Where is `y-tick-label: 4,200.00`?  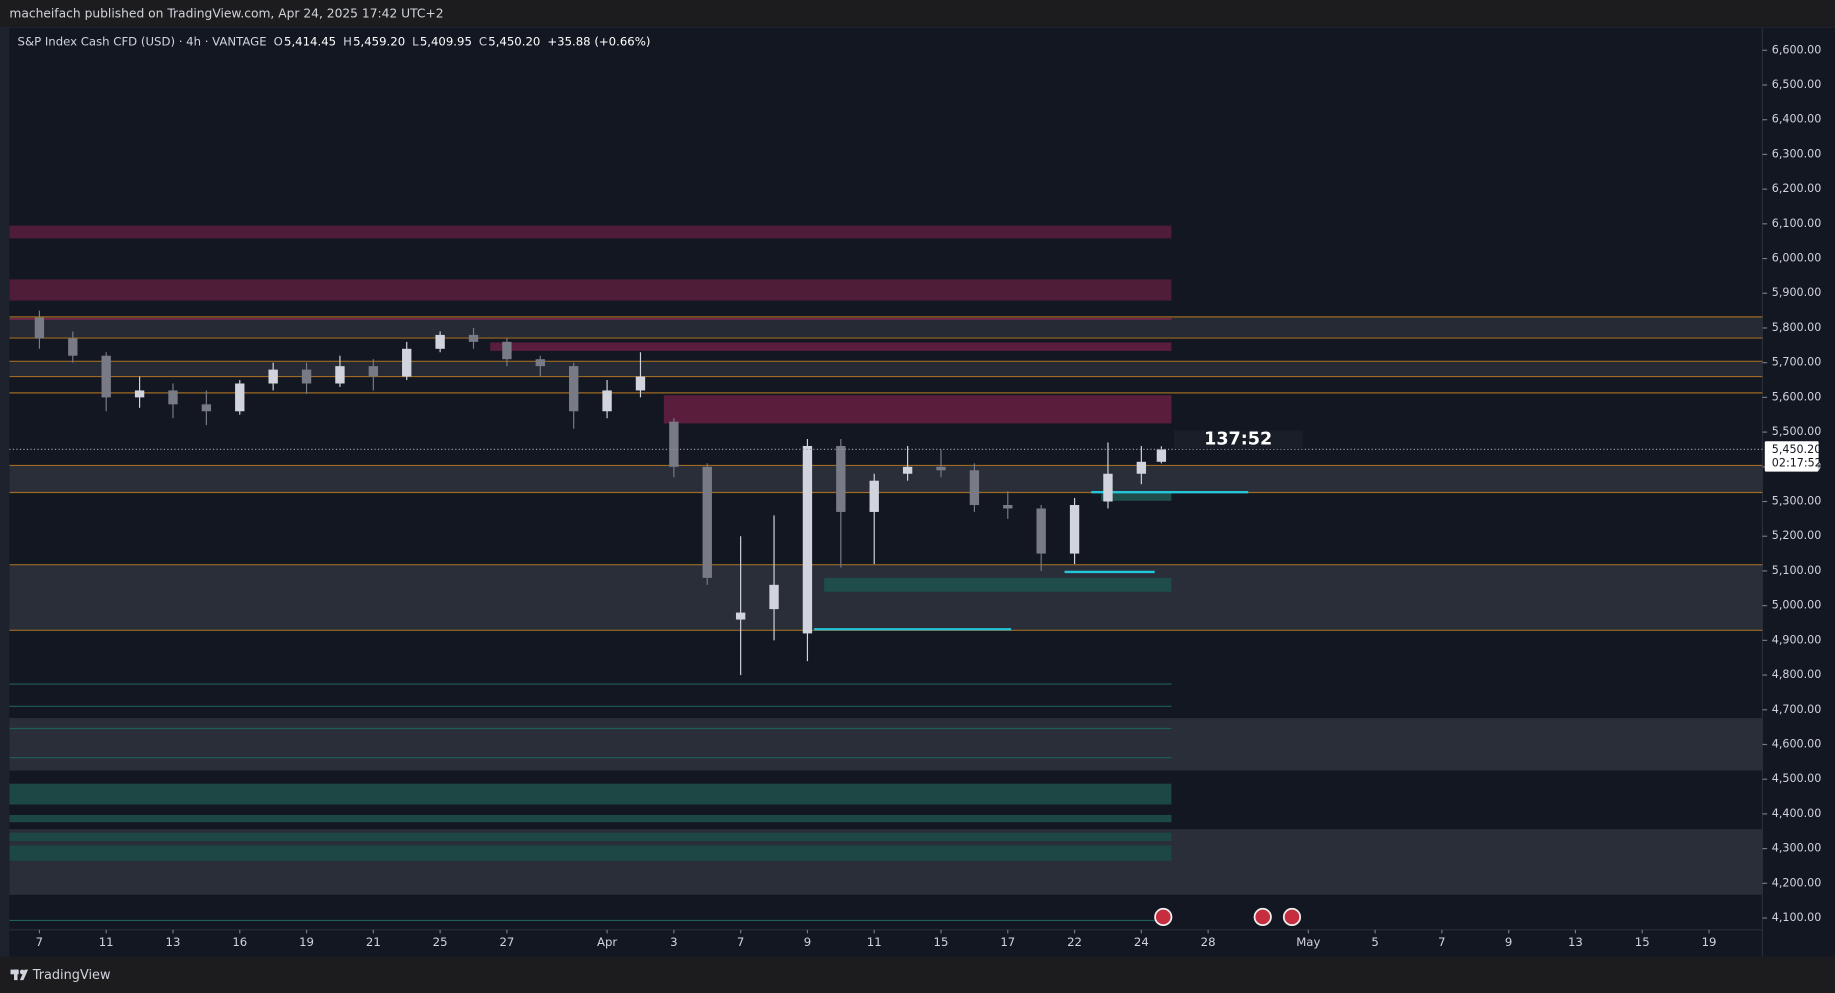 y-tick-label: 4,200.00 is located at coordinates (1796, 882).